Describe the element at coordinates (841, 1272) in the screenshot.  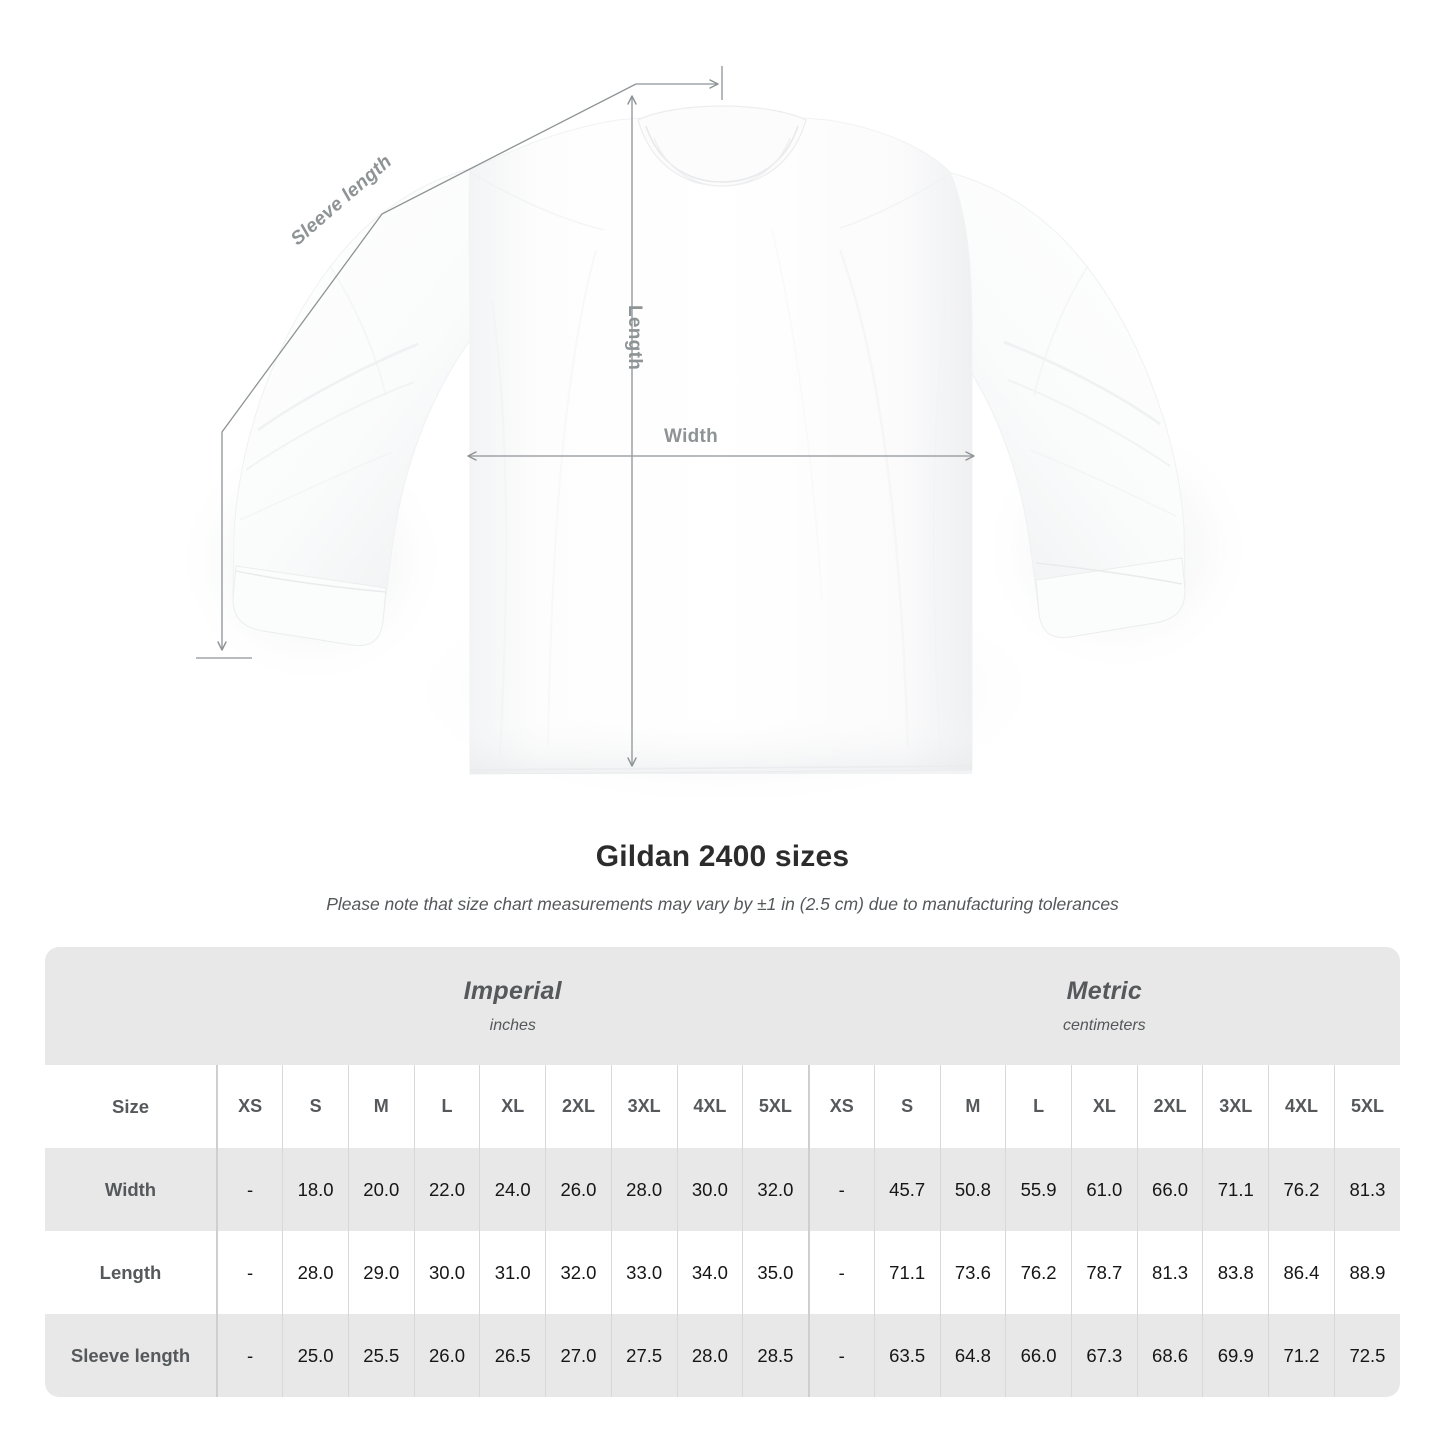
I see `cell-length-metric-xs: -` at that location.